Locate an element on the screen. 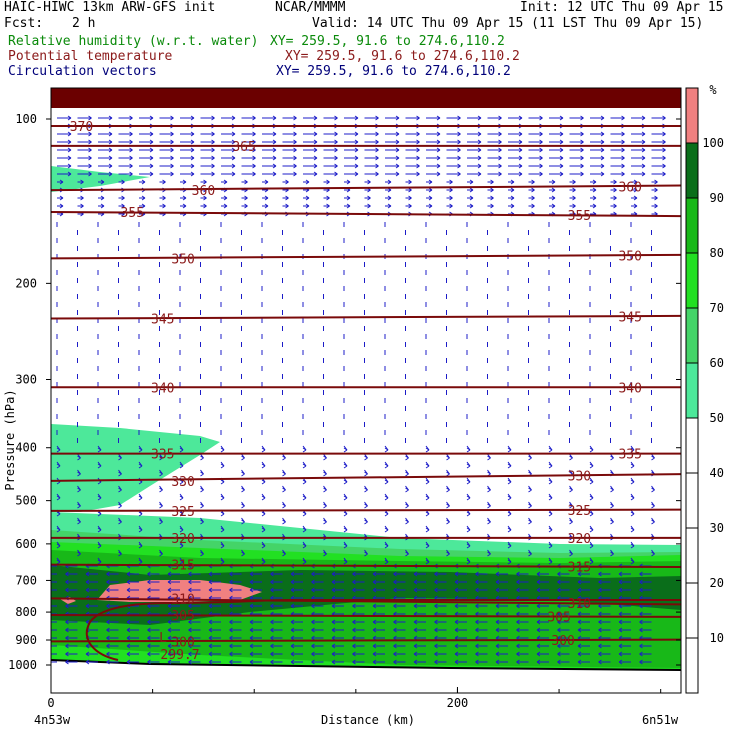 Image resolution: width=740 pixels, height=740 pixels. forecast-hours: 2 h is located at coordinates (84, 23).